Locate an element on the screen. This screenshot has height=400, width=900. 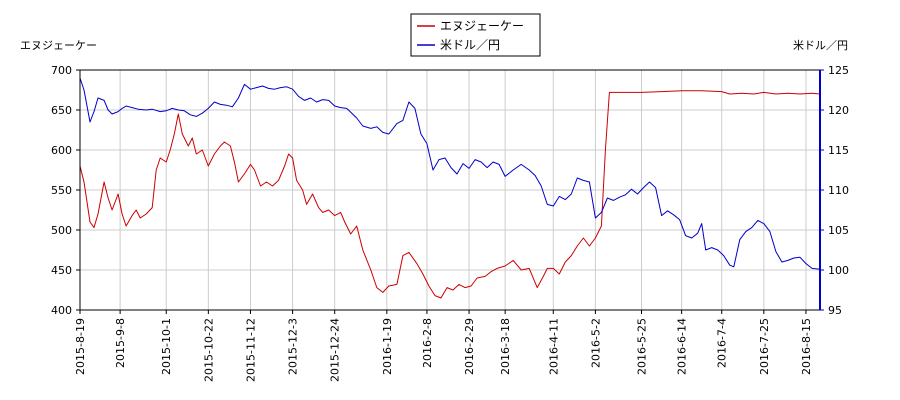
right-tick-label: 105 is located at coordinates (838, 230).